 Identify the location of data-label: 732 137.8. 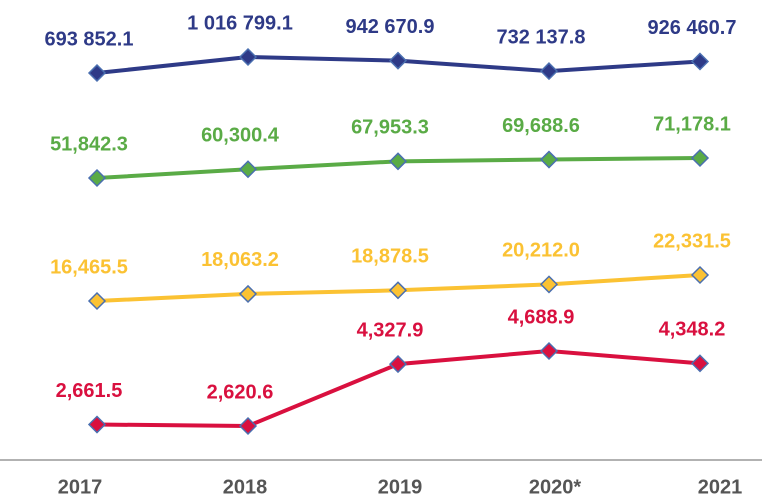
(541, 37).